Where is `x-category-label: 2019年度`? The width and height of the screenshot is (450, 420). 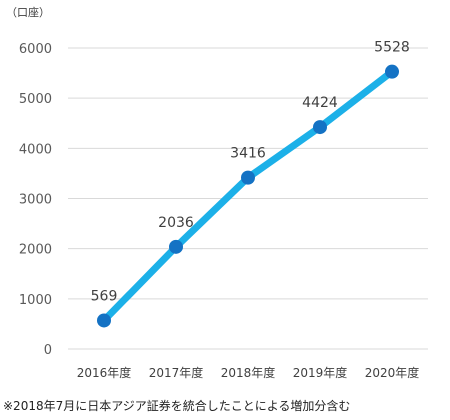
x-category-label: 2019年度 is located at coordinates (320, 372).